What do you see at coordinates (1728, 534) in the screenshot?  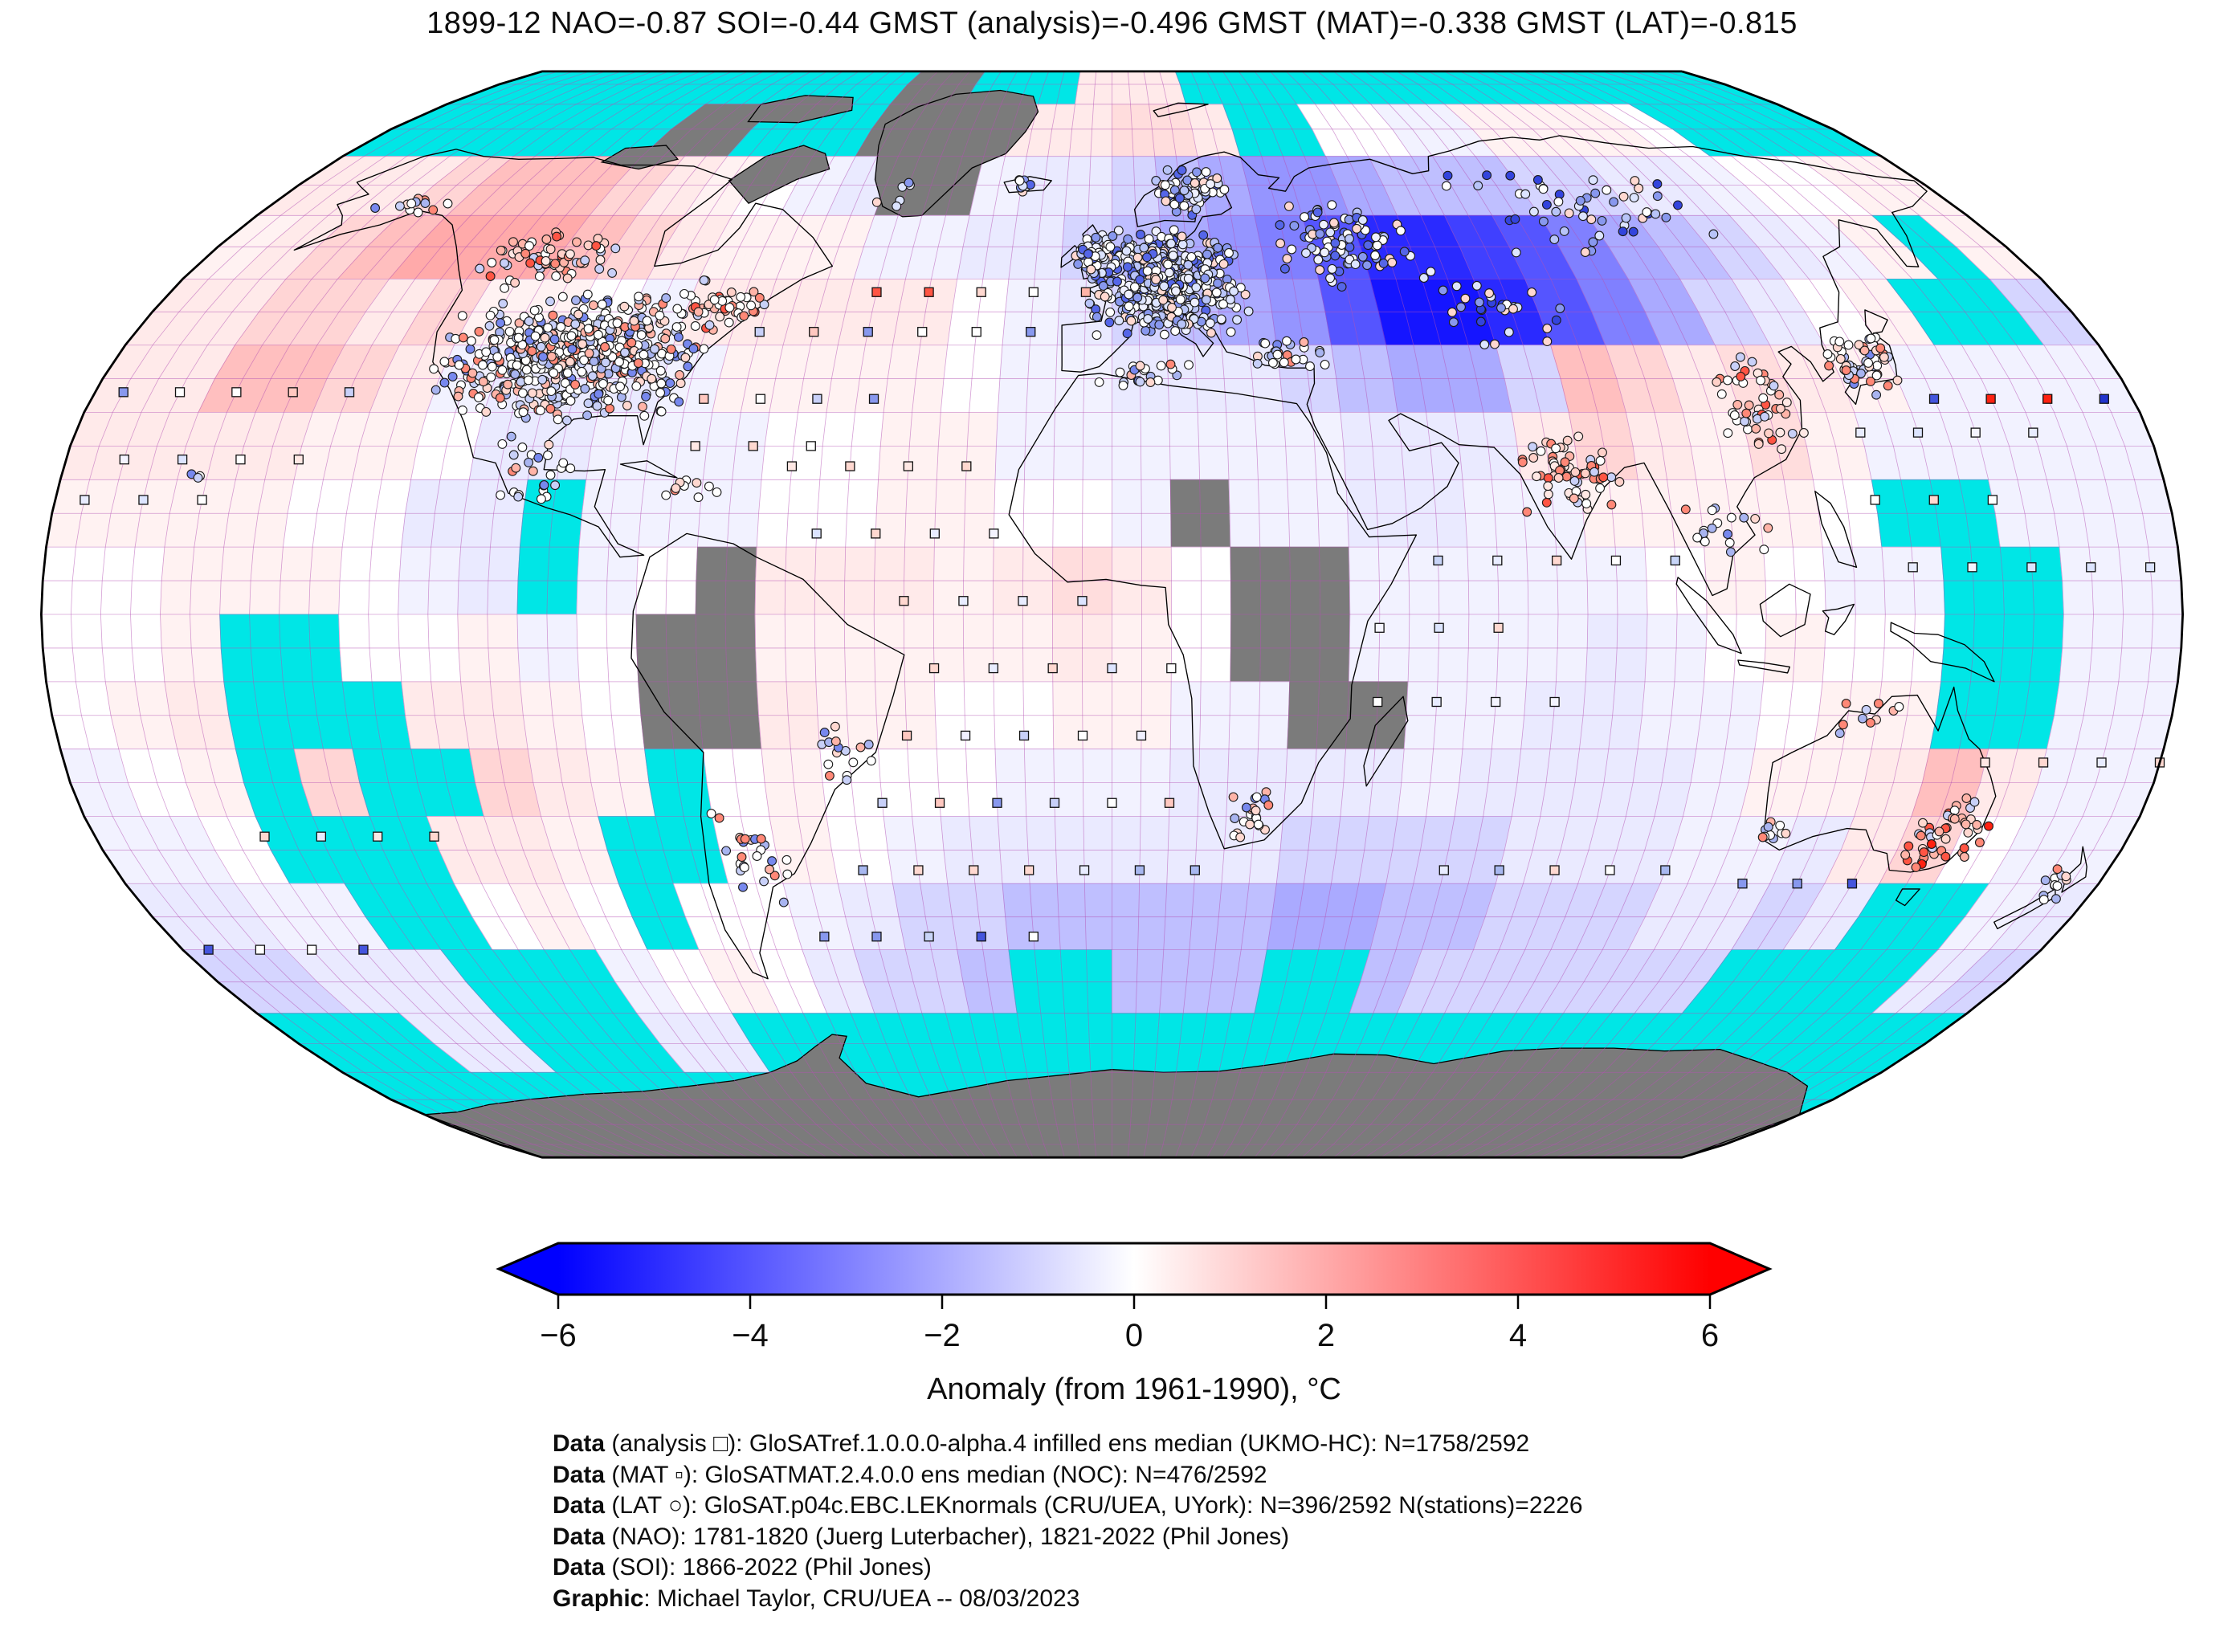 I see `station-circle-se-asia-coast` at bounding box center [1728, 534].